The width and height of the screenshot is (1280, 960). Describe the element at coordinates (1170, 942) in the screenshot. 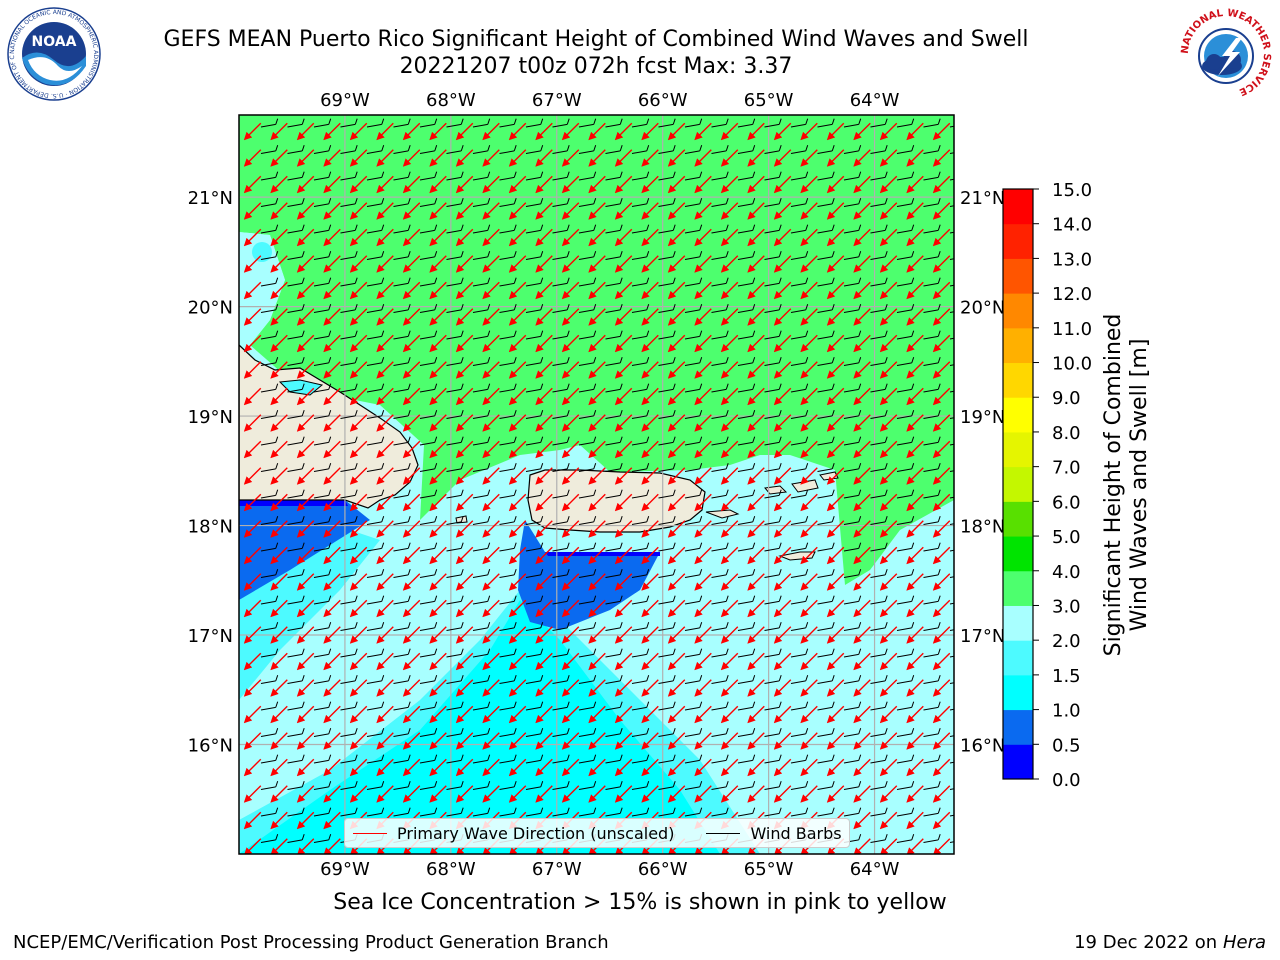

I see `credit-date: 19 Dec 2022 on Hera` at that location.